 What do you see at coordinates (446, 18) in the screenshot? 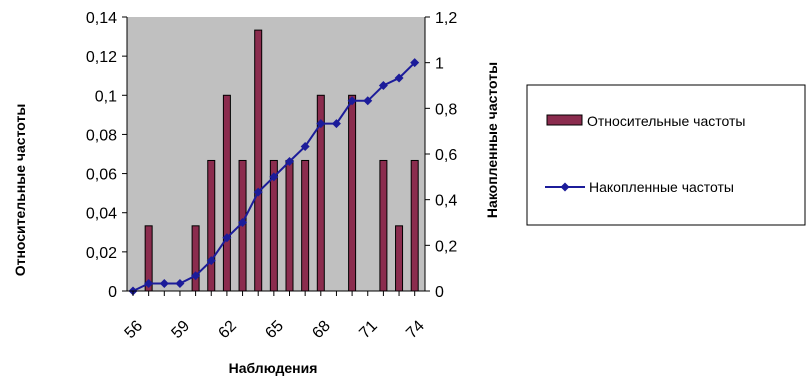
I see `right-tick-label: 1,2` at bounding box center [446, 18].